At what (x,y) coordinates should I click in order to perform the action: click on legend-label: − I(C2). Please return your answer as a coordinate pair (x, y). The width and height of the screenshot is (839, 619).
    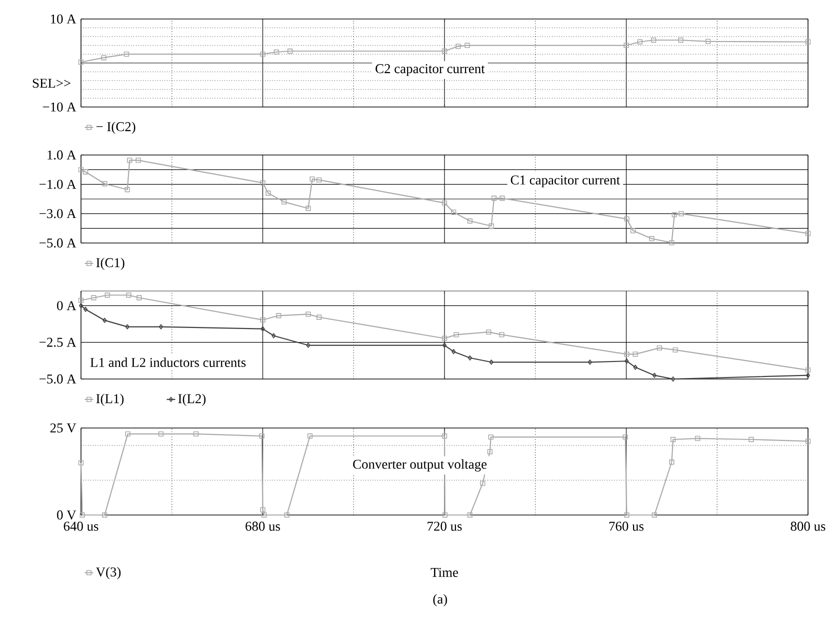
    Looking at the image, I should click on (116, 128).